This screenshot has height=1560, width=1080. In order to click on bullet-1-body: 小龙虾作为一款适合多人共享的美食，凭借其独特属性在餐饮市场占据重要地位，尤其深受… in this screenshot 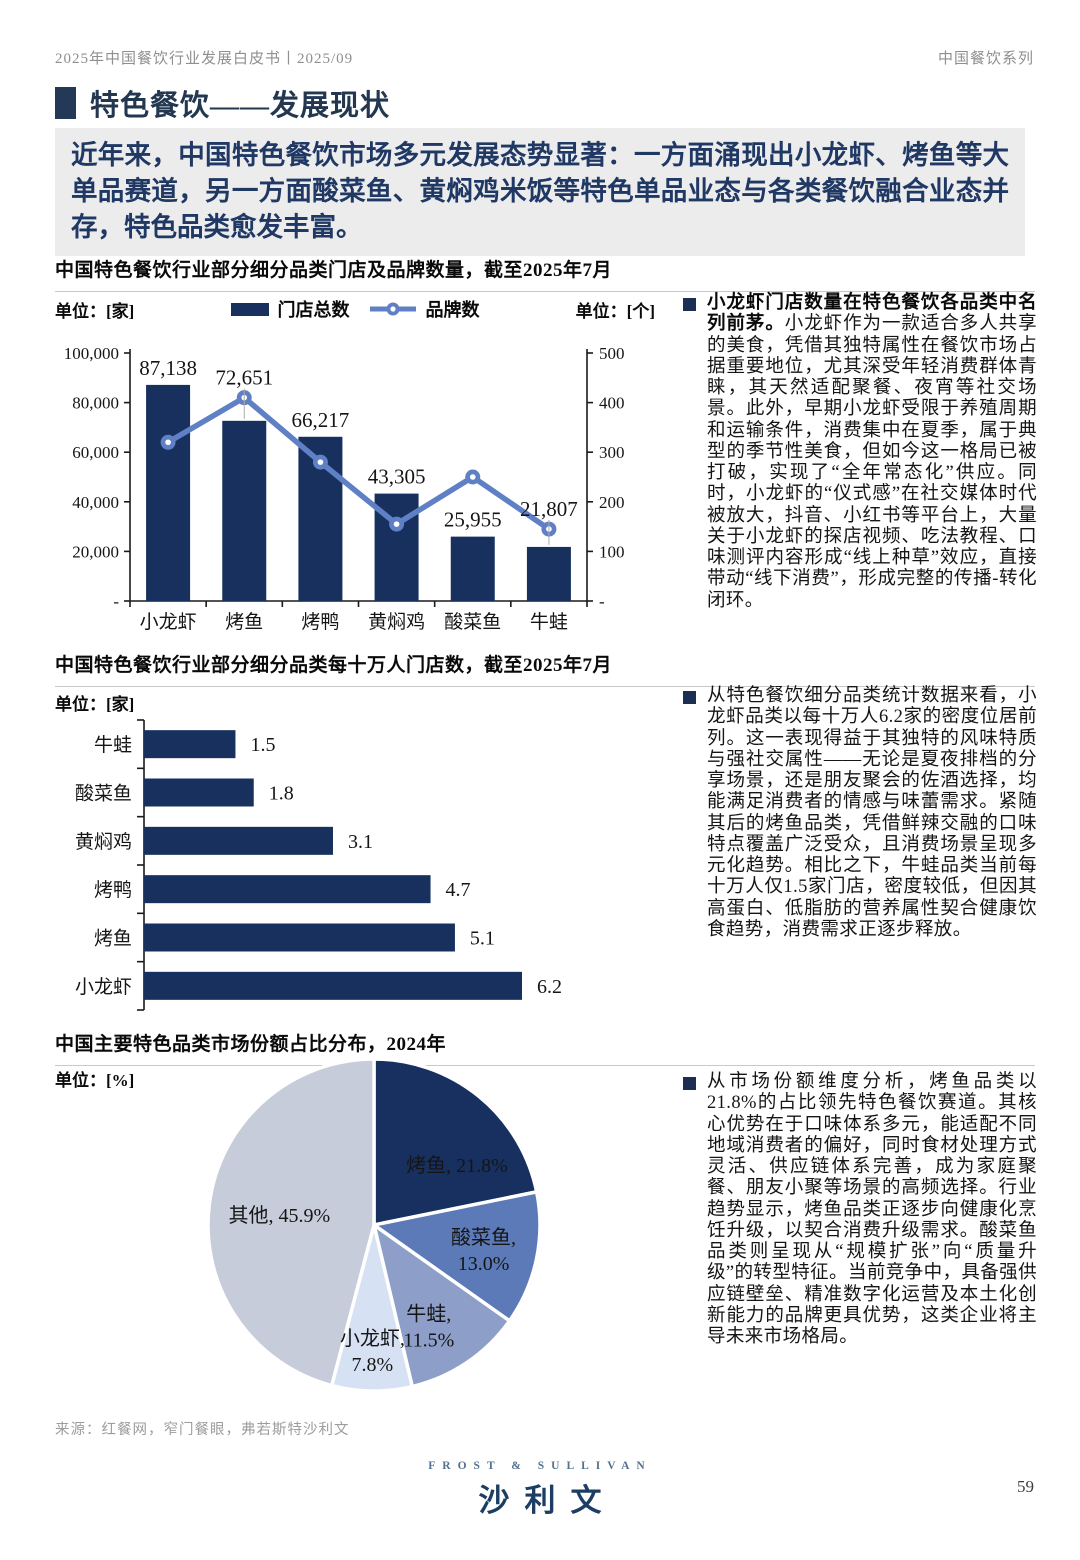, I will do `click(872, 462)`.